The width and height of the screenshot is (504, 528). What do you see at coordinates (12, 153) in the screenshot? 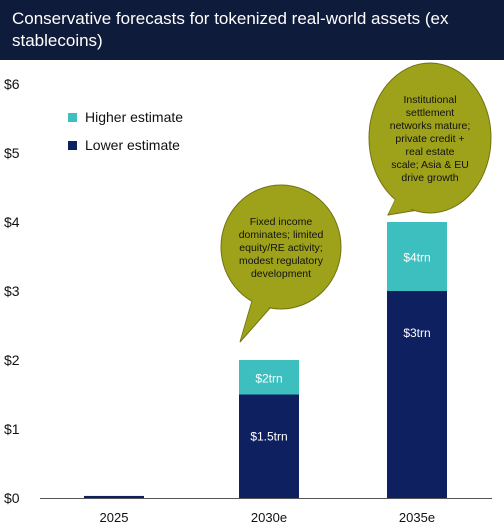
I see `y-tick-label: $5` at bounding box center [12, 153].